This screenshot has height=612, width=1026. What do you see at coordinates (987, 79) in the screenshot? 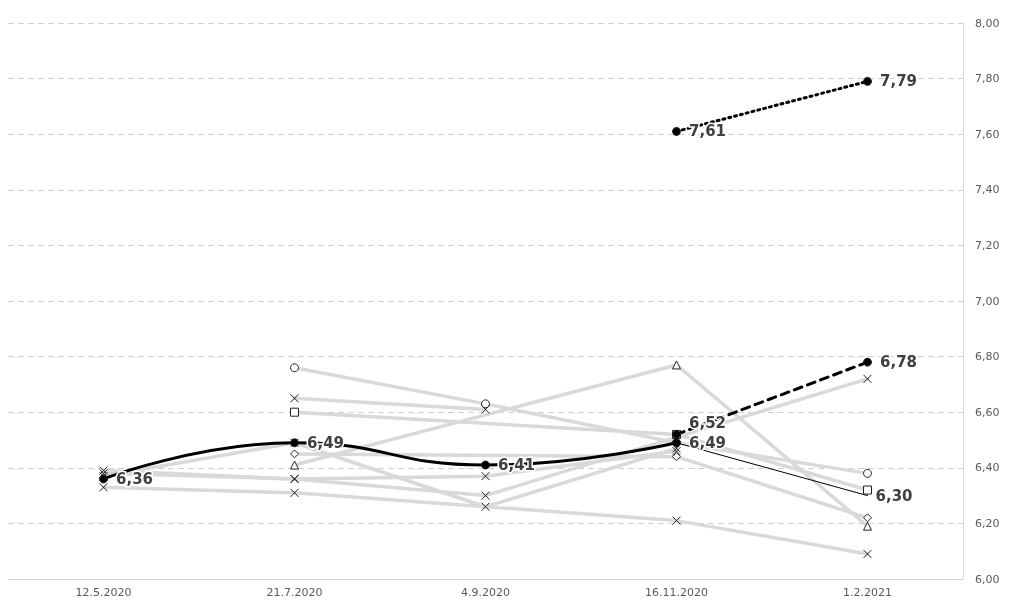
I see `y-tick-label: 7,80` at bounding box center [987, 79].